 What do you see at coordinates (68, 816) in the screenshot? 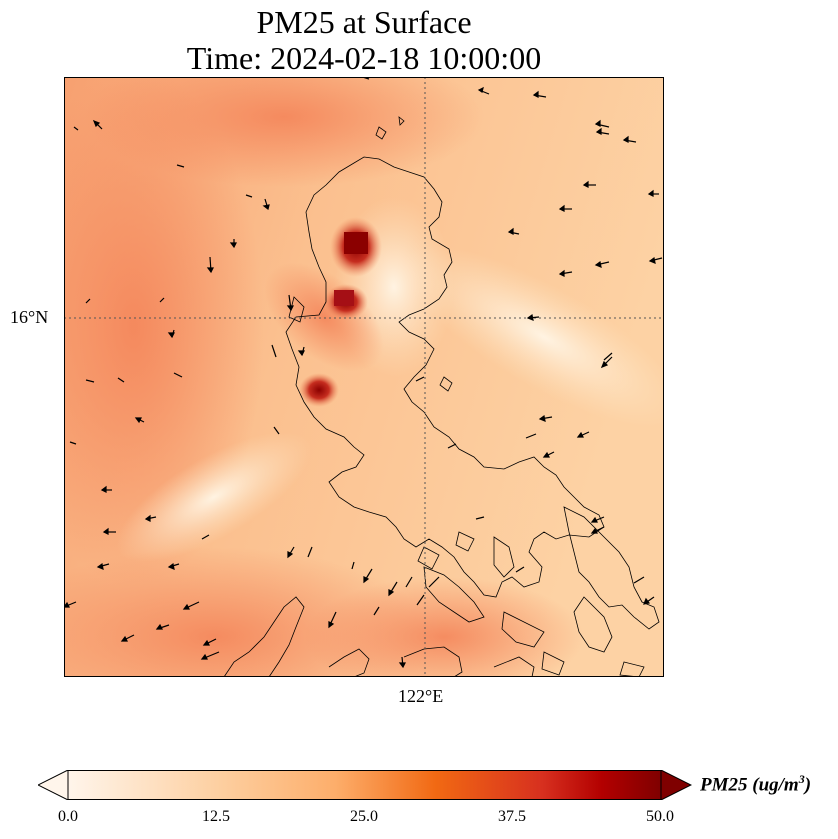
I see `colorbar-tick: 0.0` at bounding box center [68, 816].